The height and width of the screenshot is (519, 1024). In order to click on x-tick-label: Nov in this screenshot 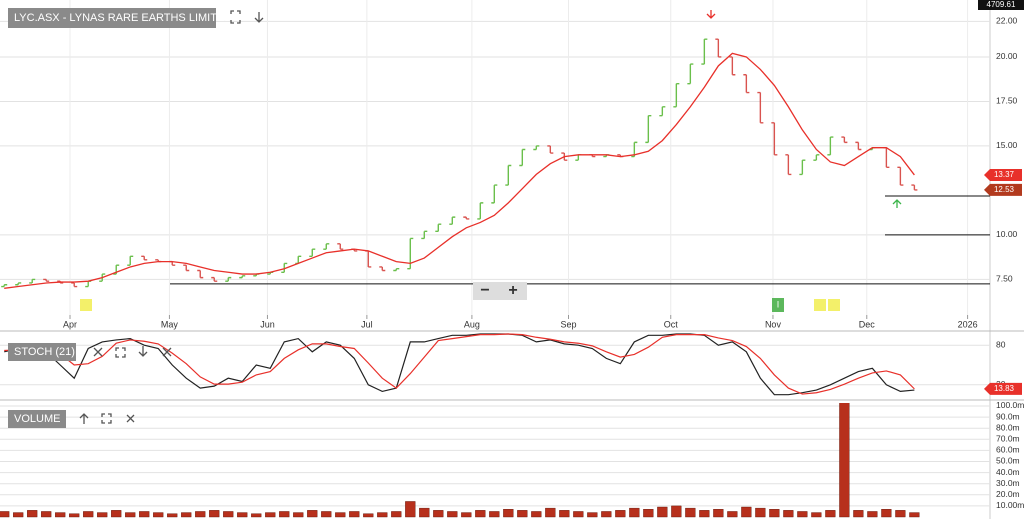, I will do `click(773, 324)`.